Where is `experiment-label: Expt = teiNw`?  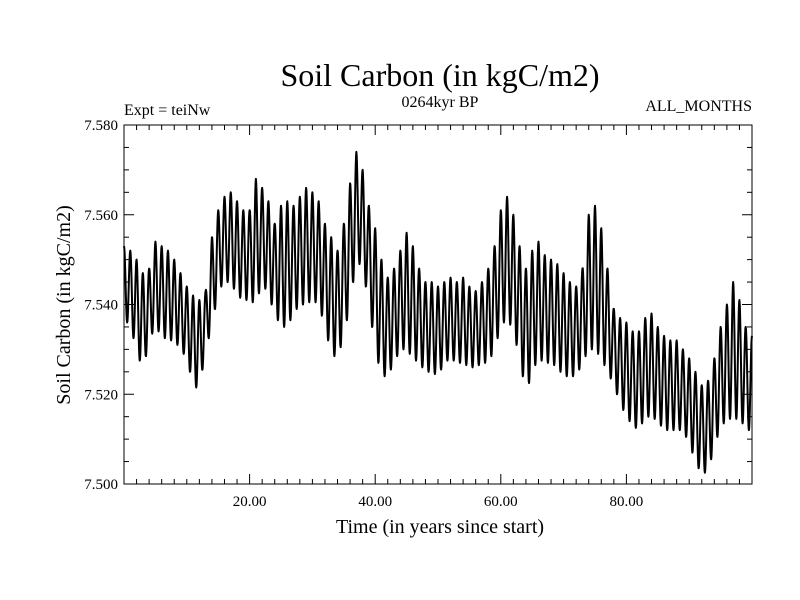
experiment-label: Expt = teiNw is located at coordinates (167, 110).